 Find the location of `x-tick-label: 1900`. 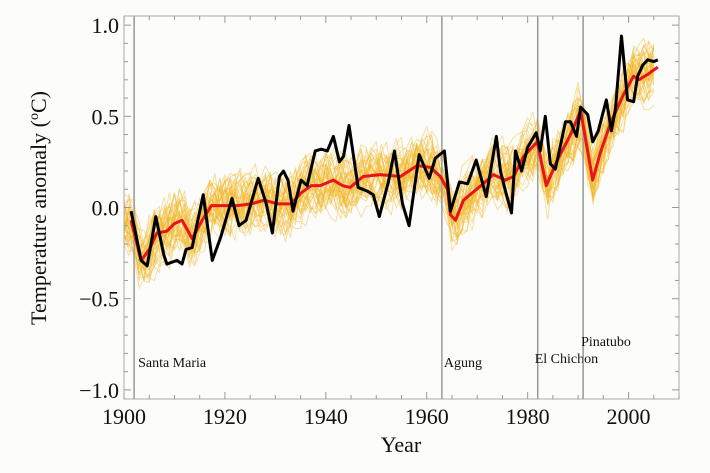

x-tick-label: 1900 is located at coordinates (124, 416).